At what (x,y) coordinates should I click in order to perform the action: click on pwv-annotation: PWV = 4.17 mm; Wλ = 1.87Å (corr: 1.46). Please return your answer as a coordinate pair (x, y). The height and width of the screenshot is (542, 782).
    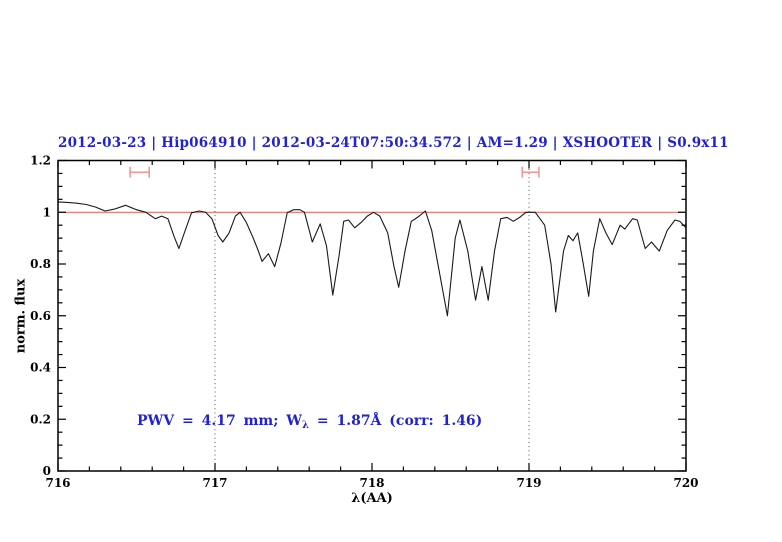
    Looking at the image, I should click on (309, 422).